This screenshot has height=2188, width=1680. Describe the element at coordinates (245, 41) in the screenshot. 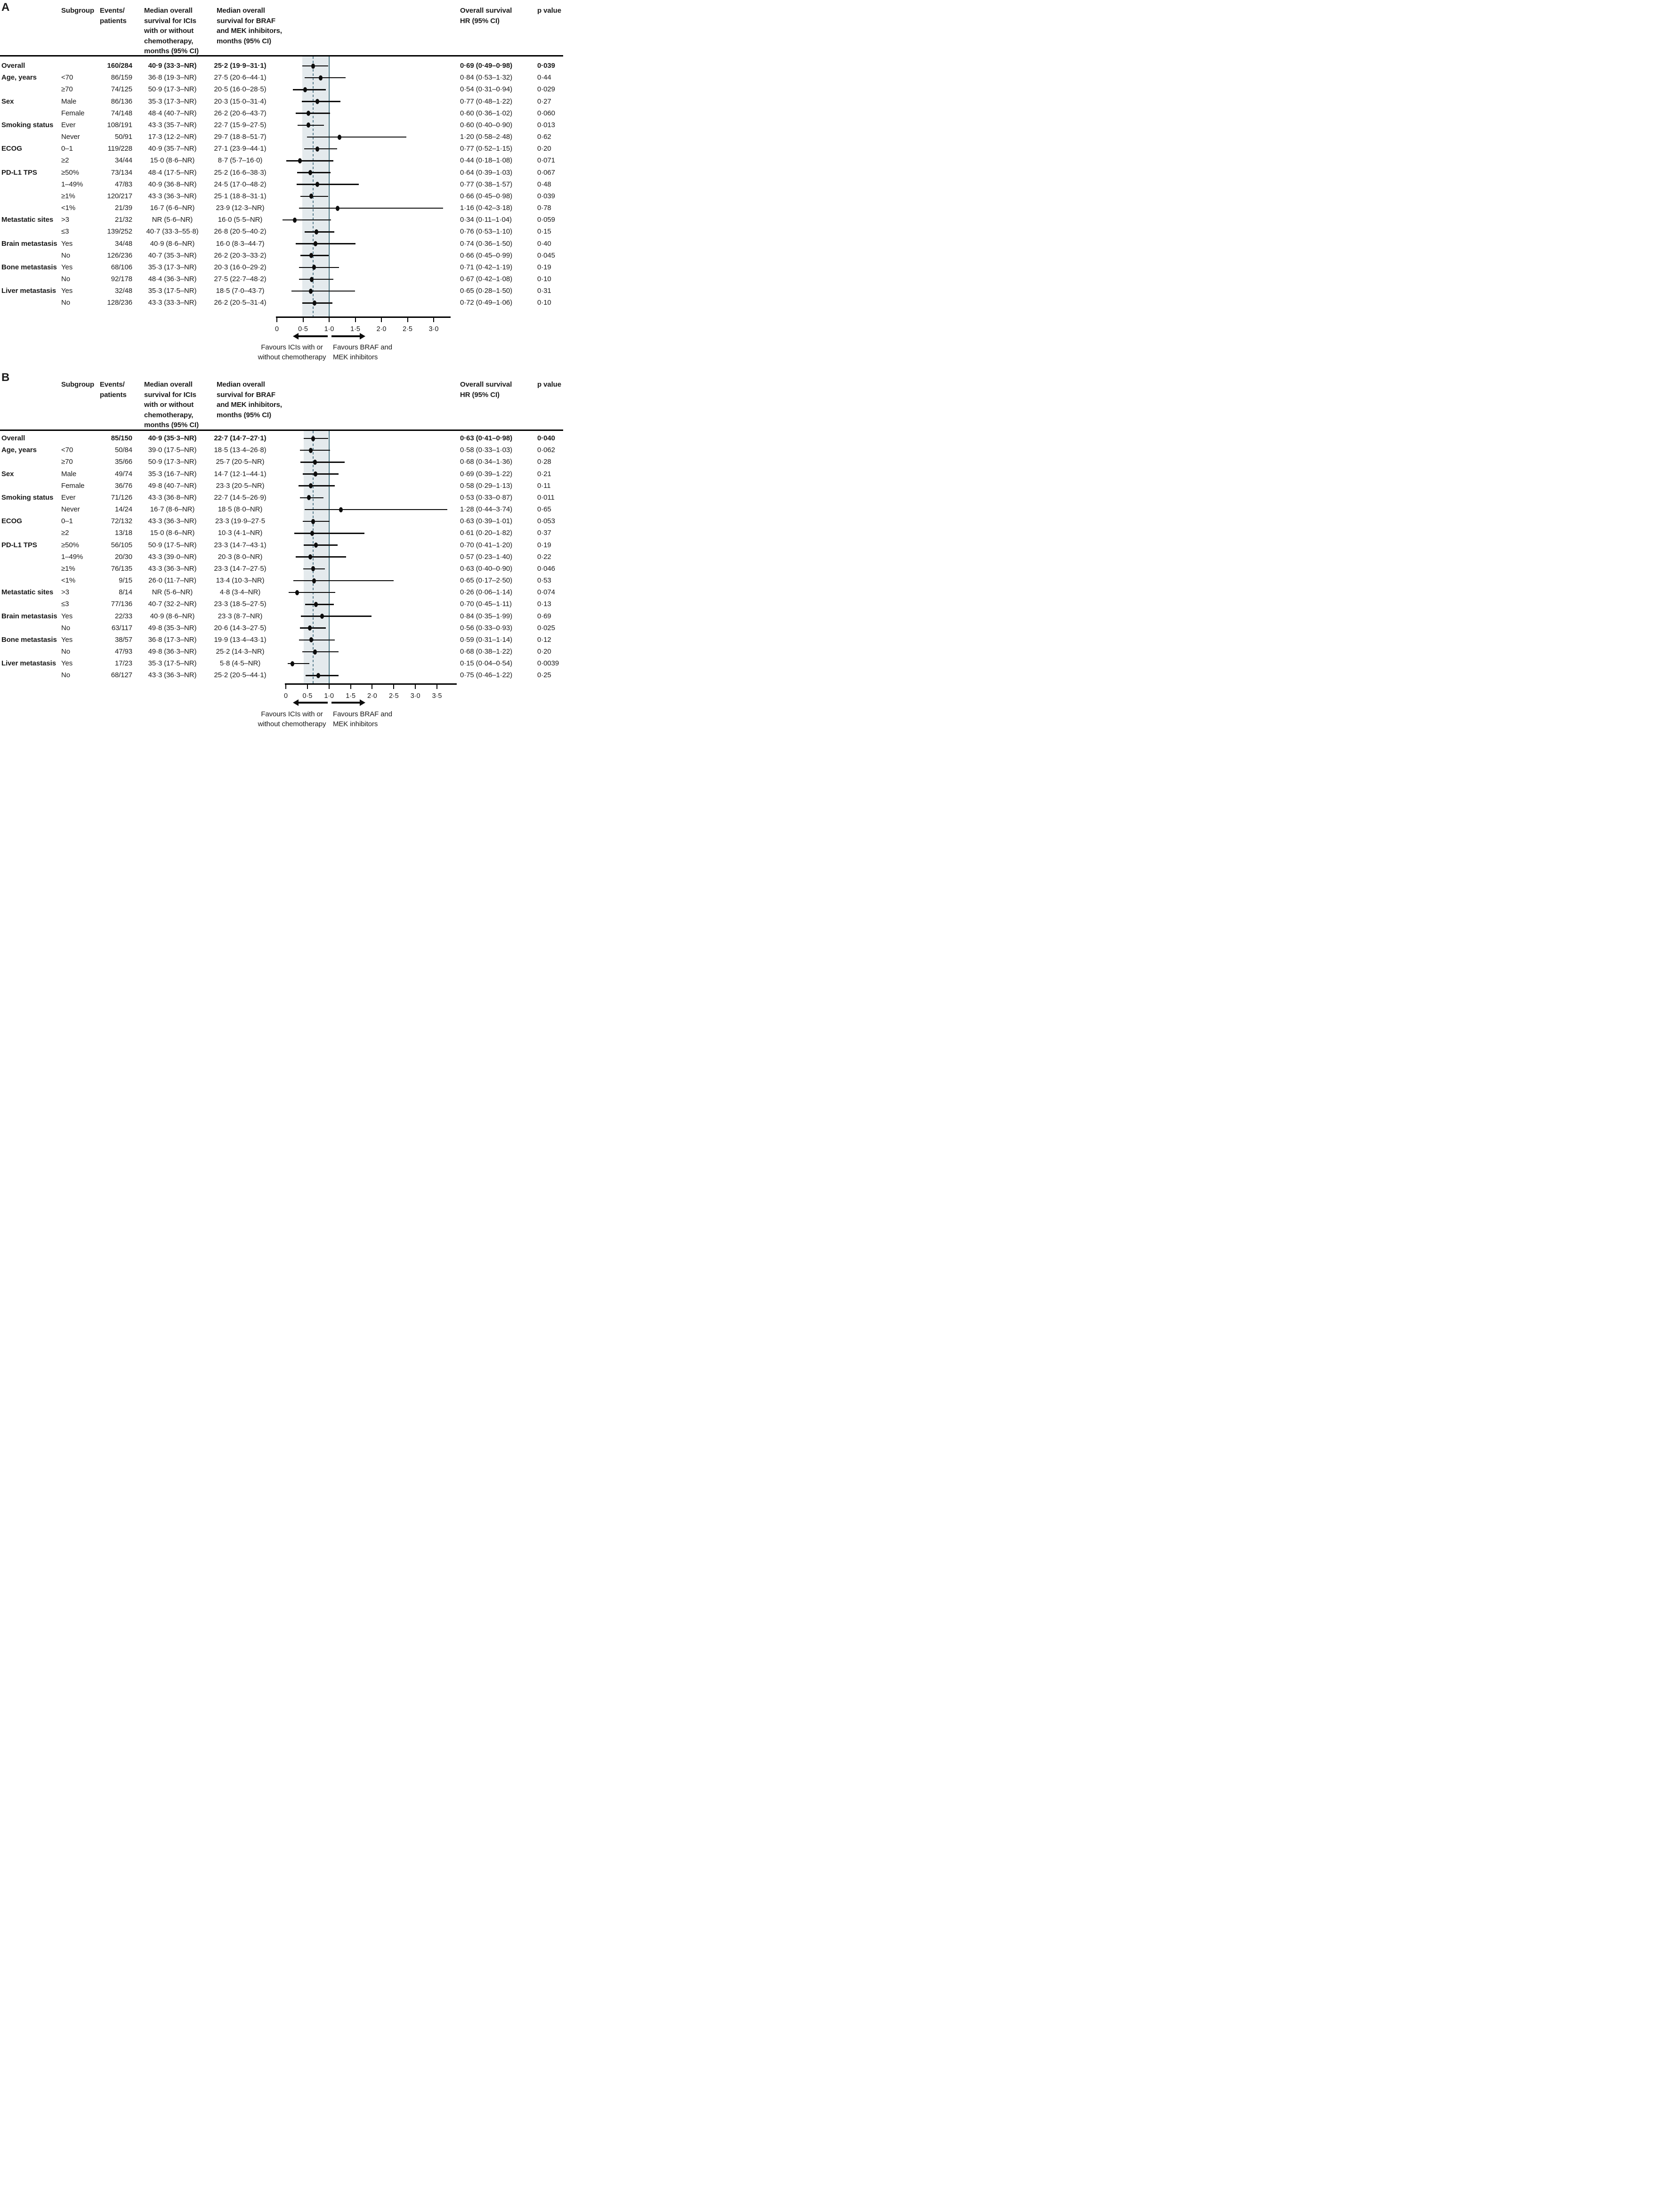

I see `header-line: months (95% CI)` at that location.